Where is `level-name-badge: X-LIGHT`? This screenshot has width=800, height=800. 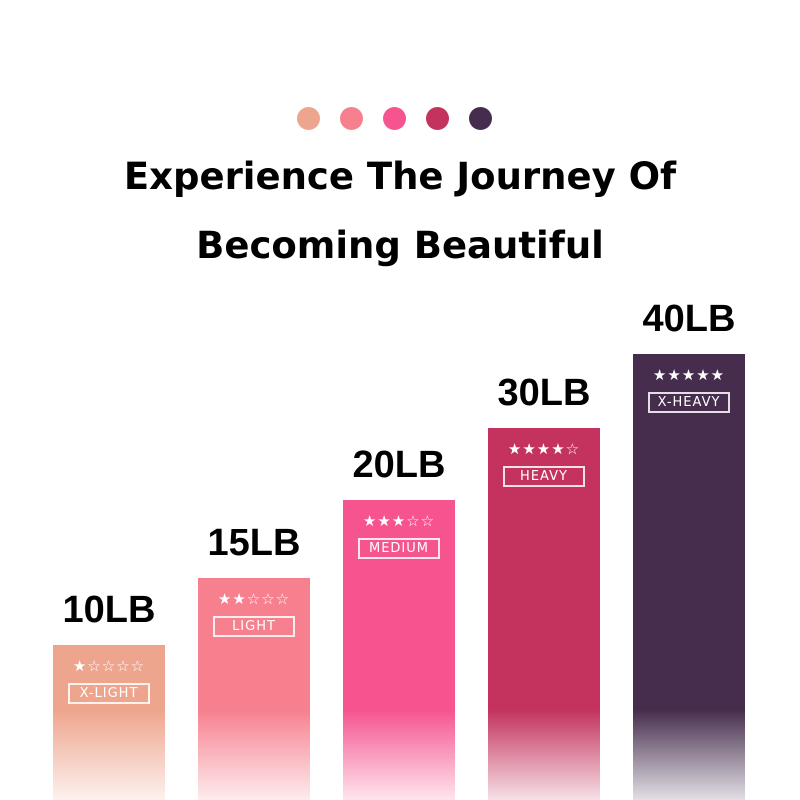
level-name-badge: X-LIGHT is located at coordinates (109, 693).